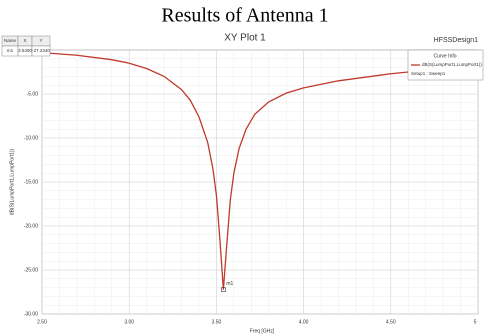  I want to click on table-text: X, so click(24, 40).